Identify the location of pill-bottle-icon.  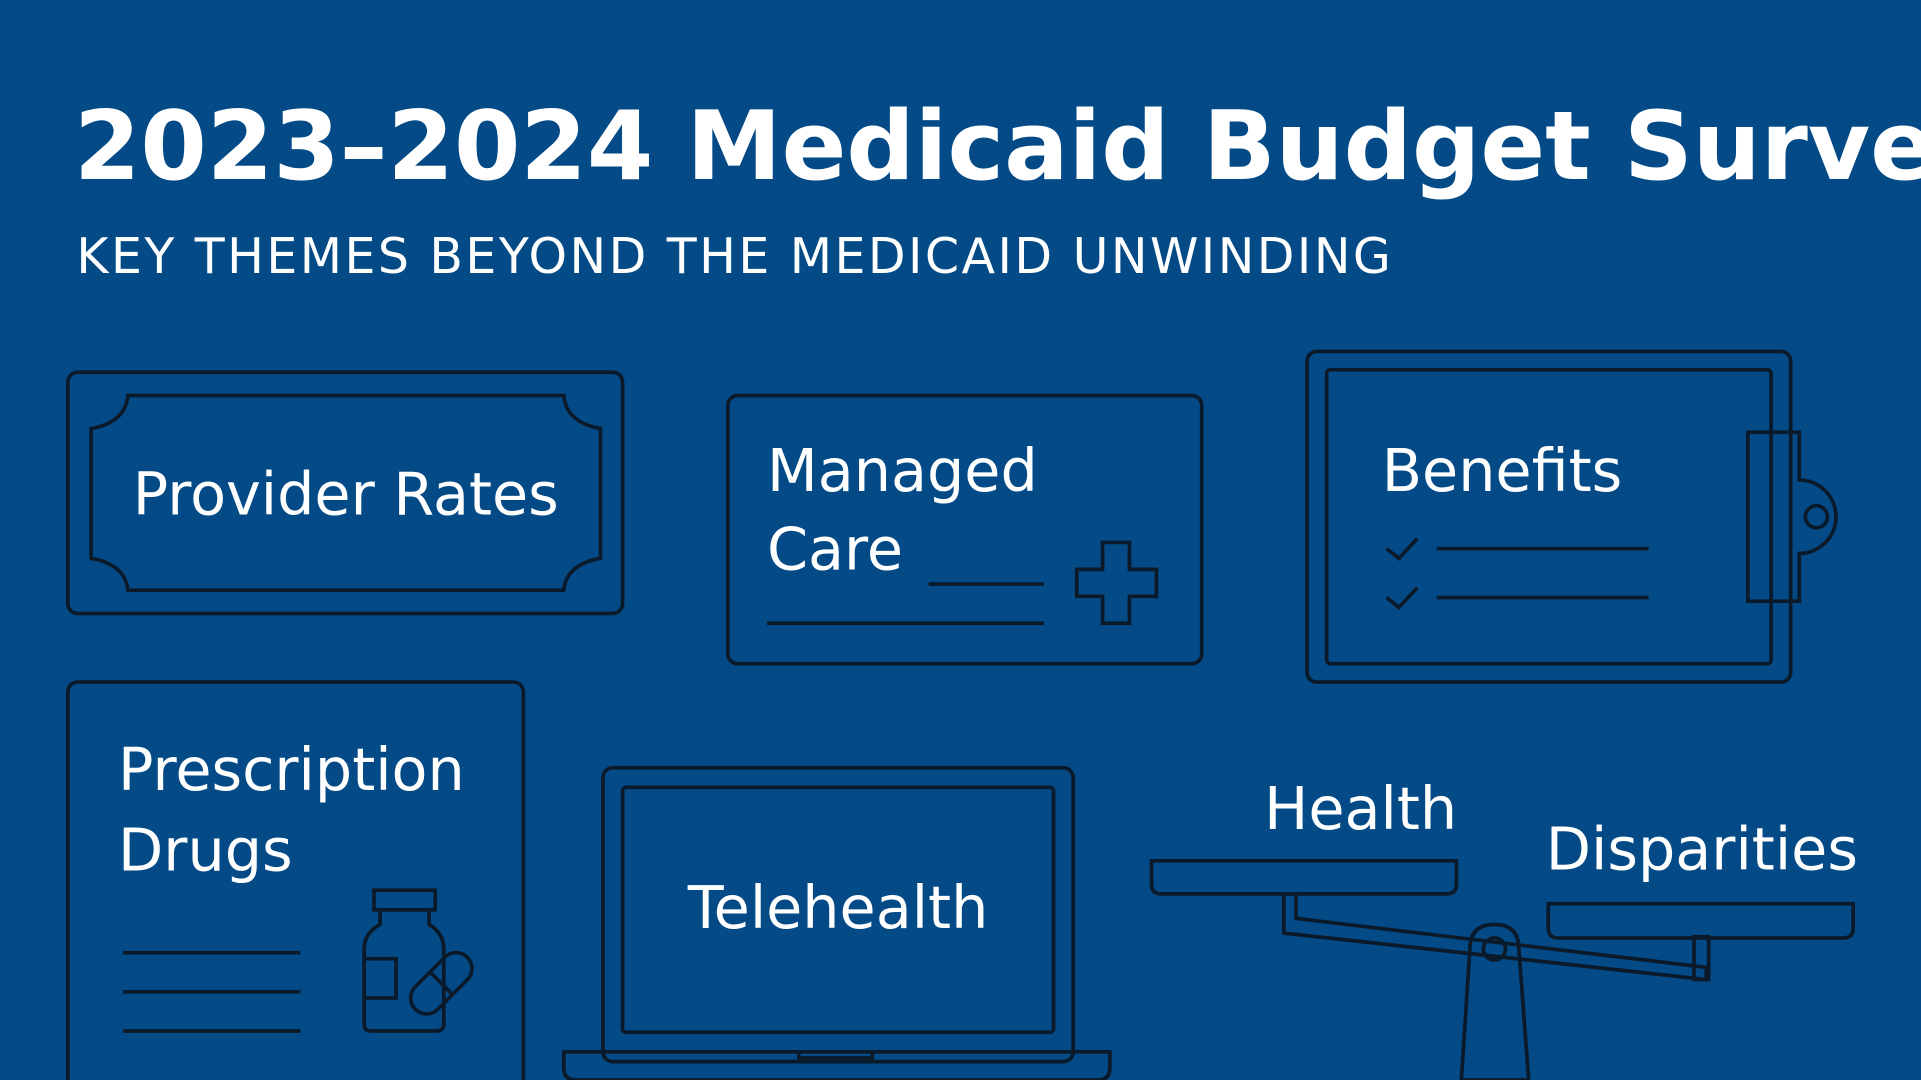
(418, 960).